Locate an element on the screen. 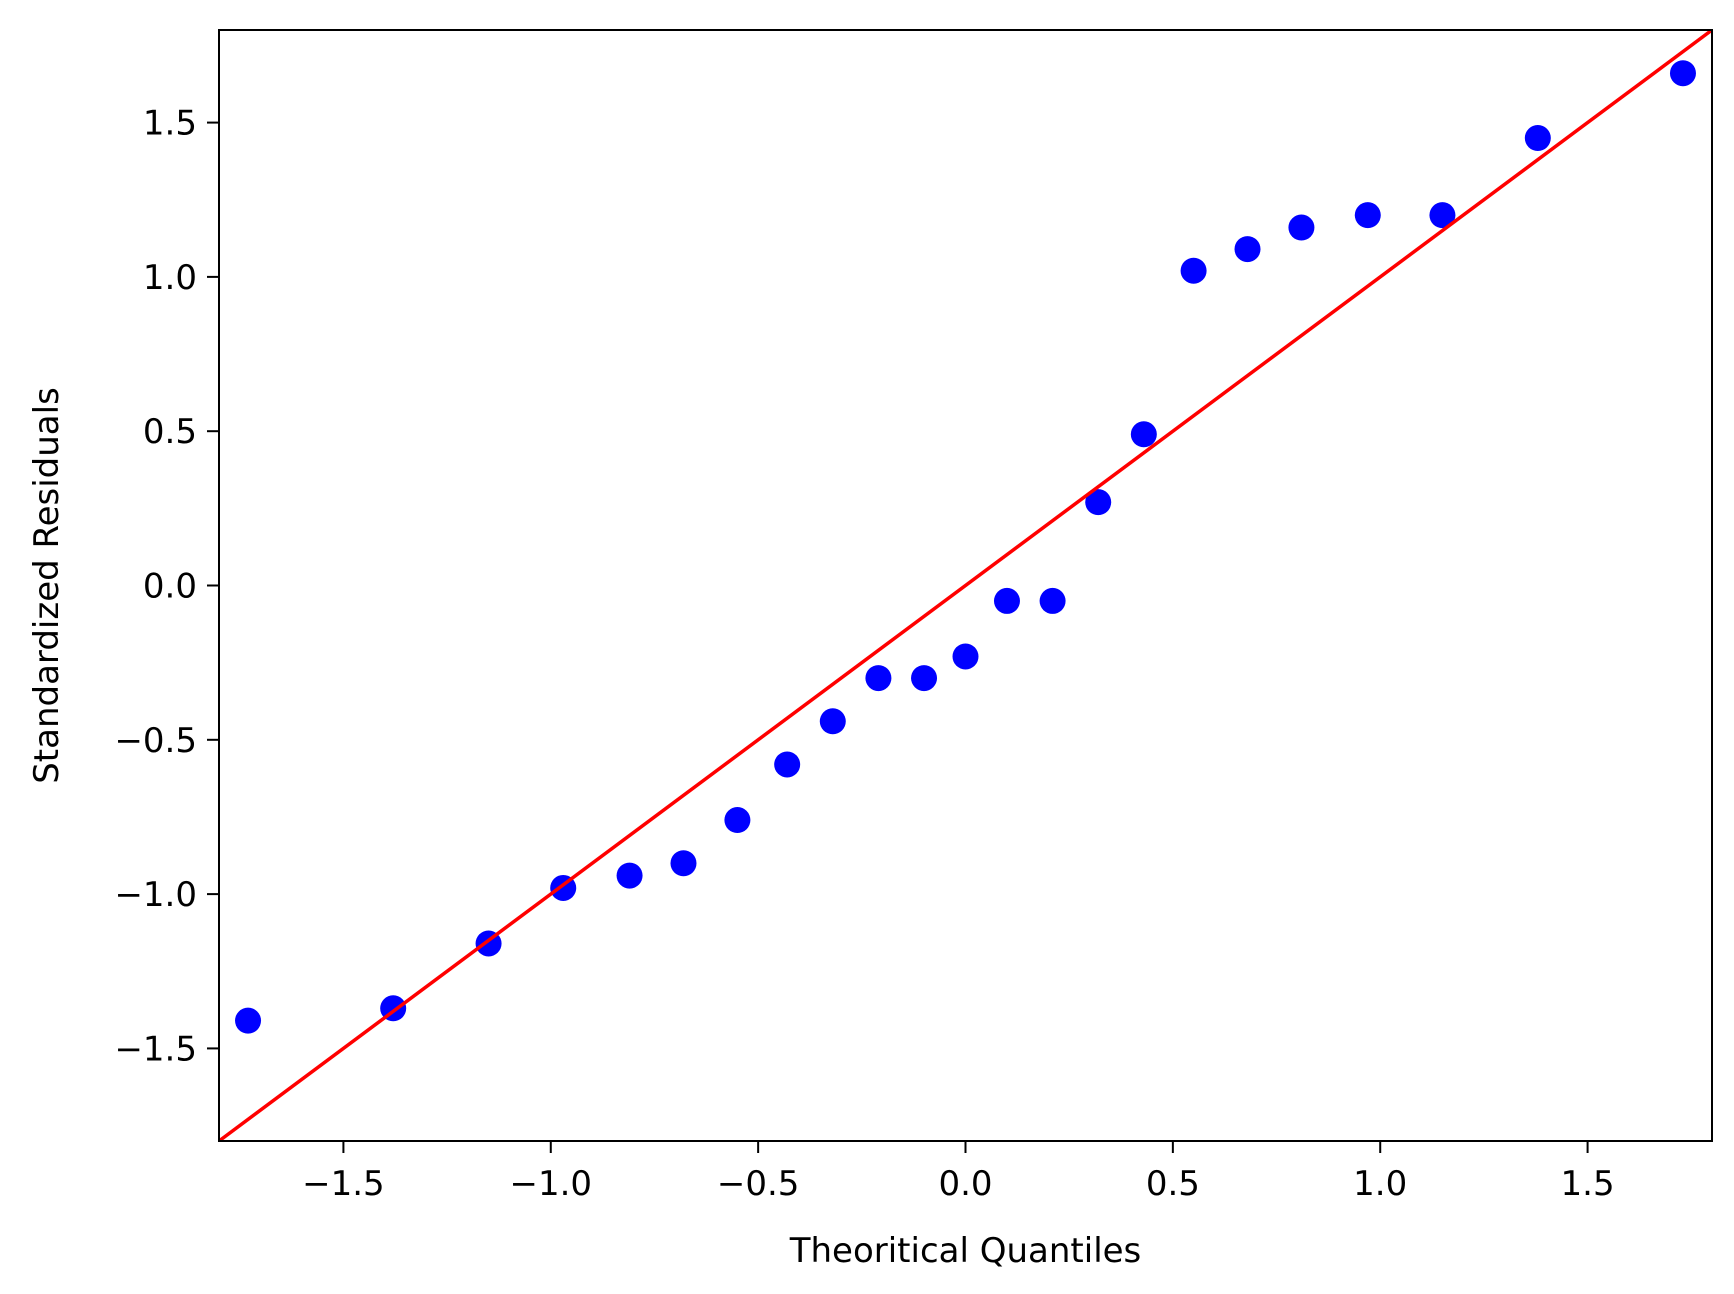 The width and height of the screenshot is (1734, 1294). y-tick-label: −0.5 is located at coordinates (155, 741).